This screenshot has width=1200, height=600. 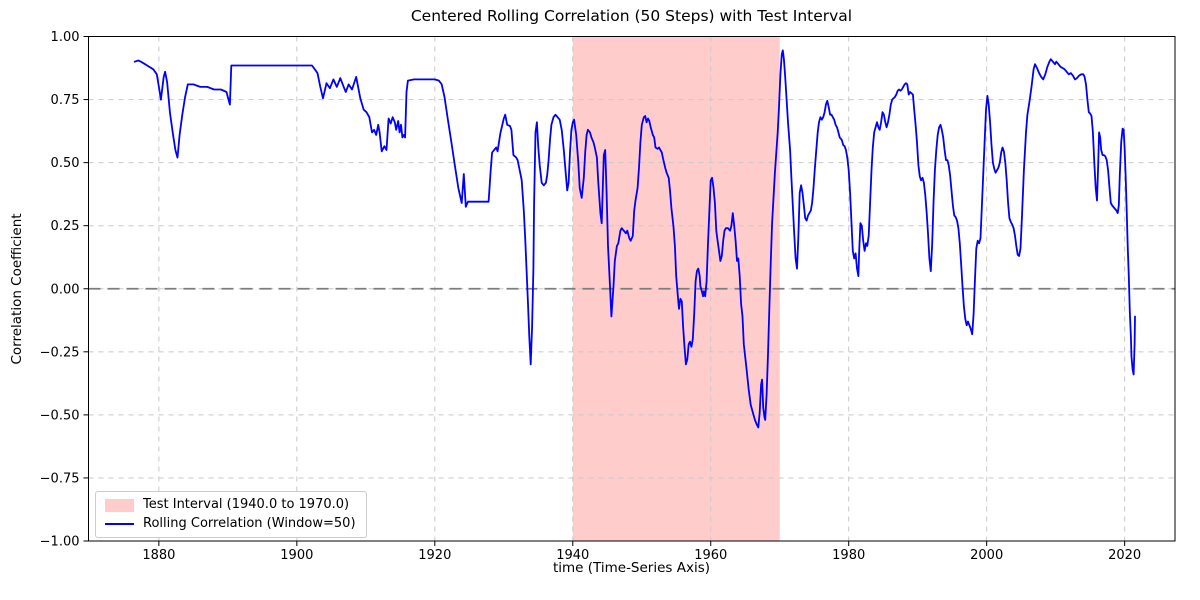 What do you see at coordinates (710, 555) in the screenshot?
I see `x-tick-label: 1960` at bounding box center [710, 555].